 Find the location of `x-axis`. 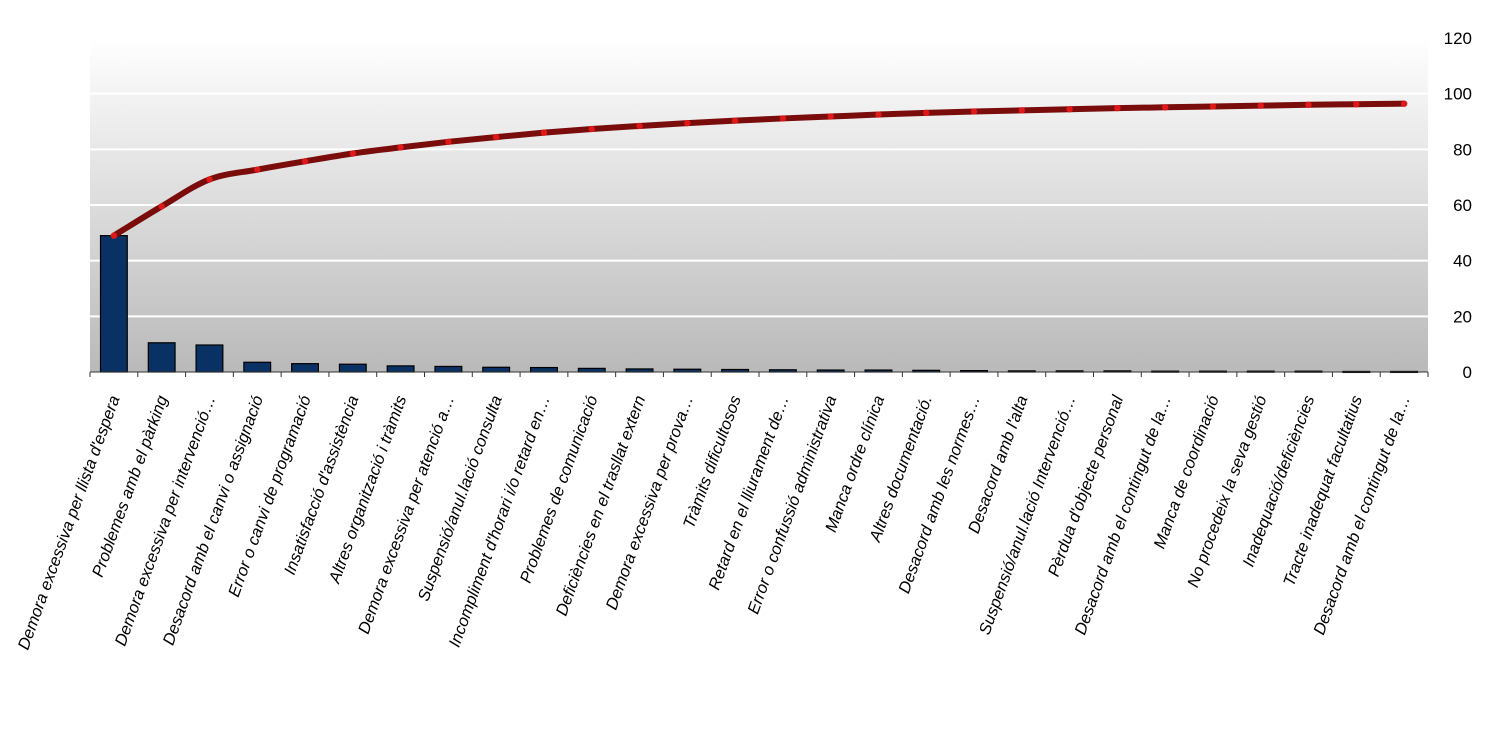

x-axis is located at coordinates (759, 374).